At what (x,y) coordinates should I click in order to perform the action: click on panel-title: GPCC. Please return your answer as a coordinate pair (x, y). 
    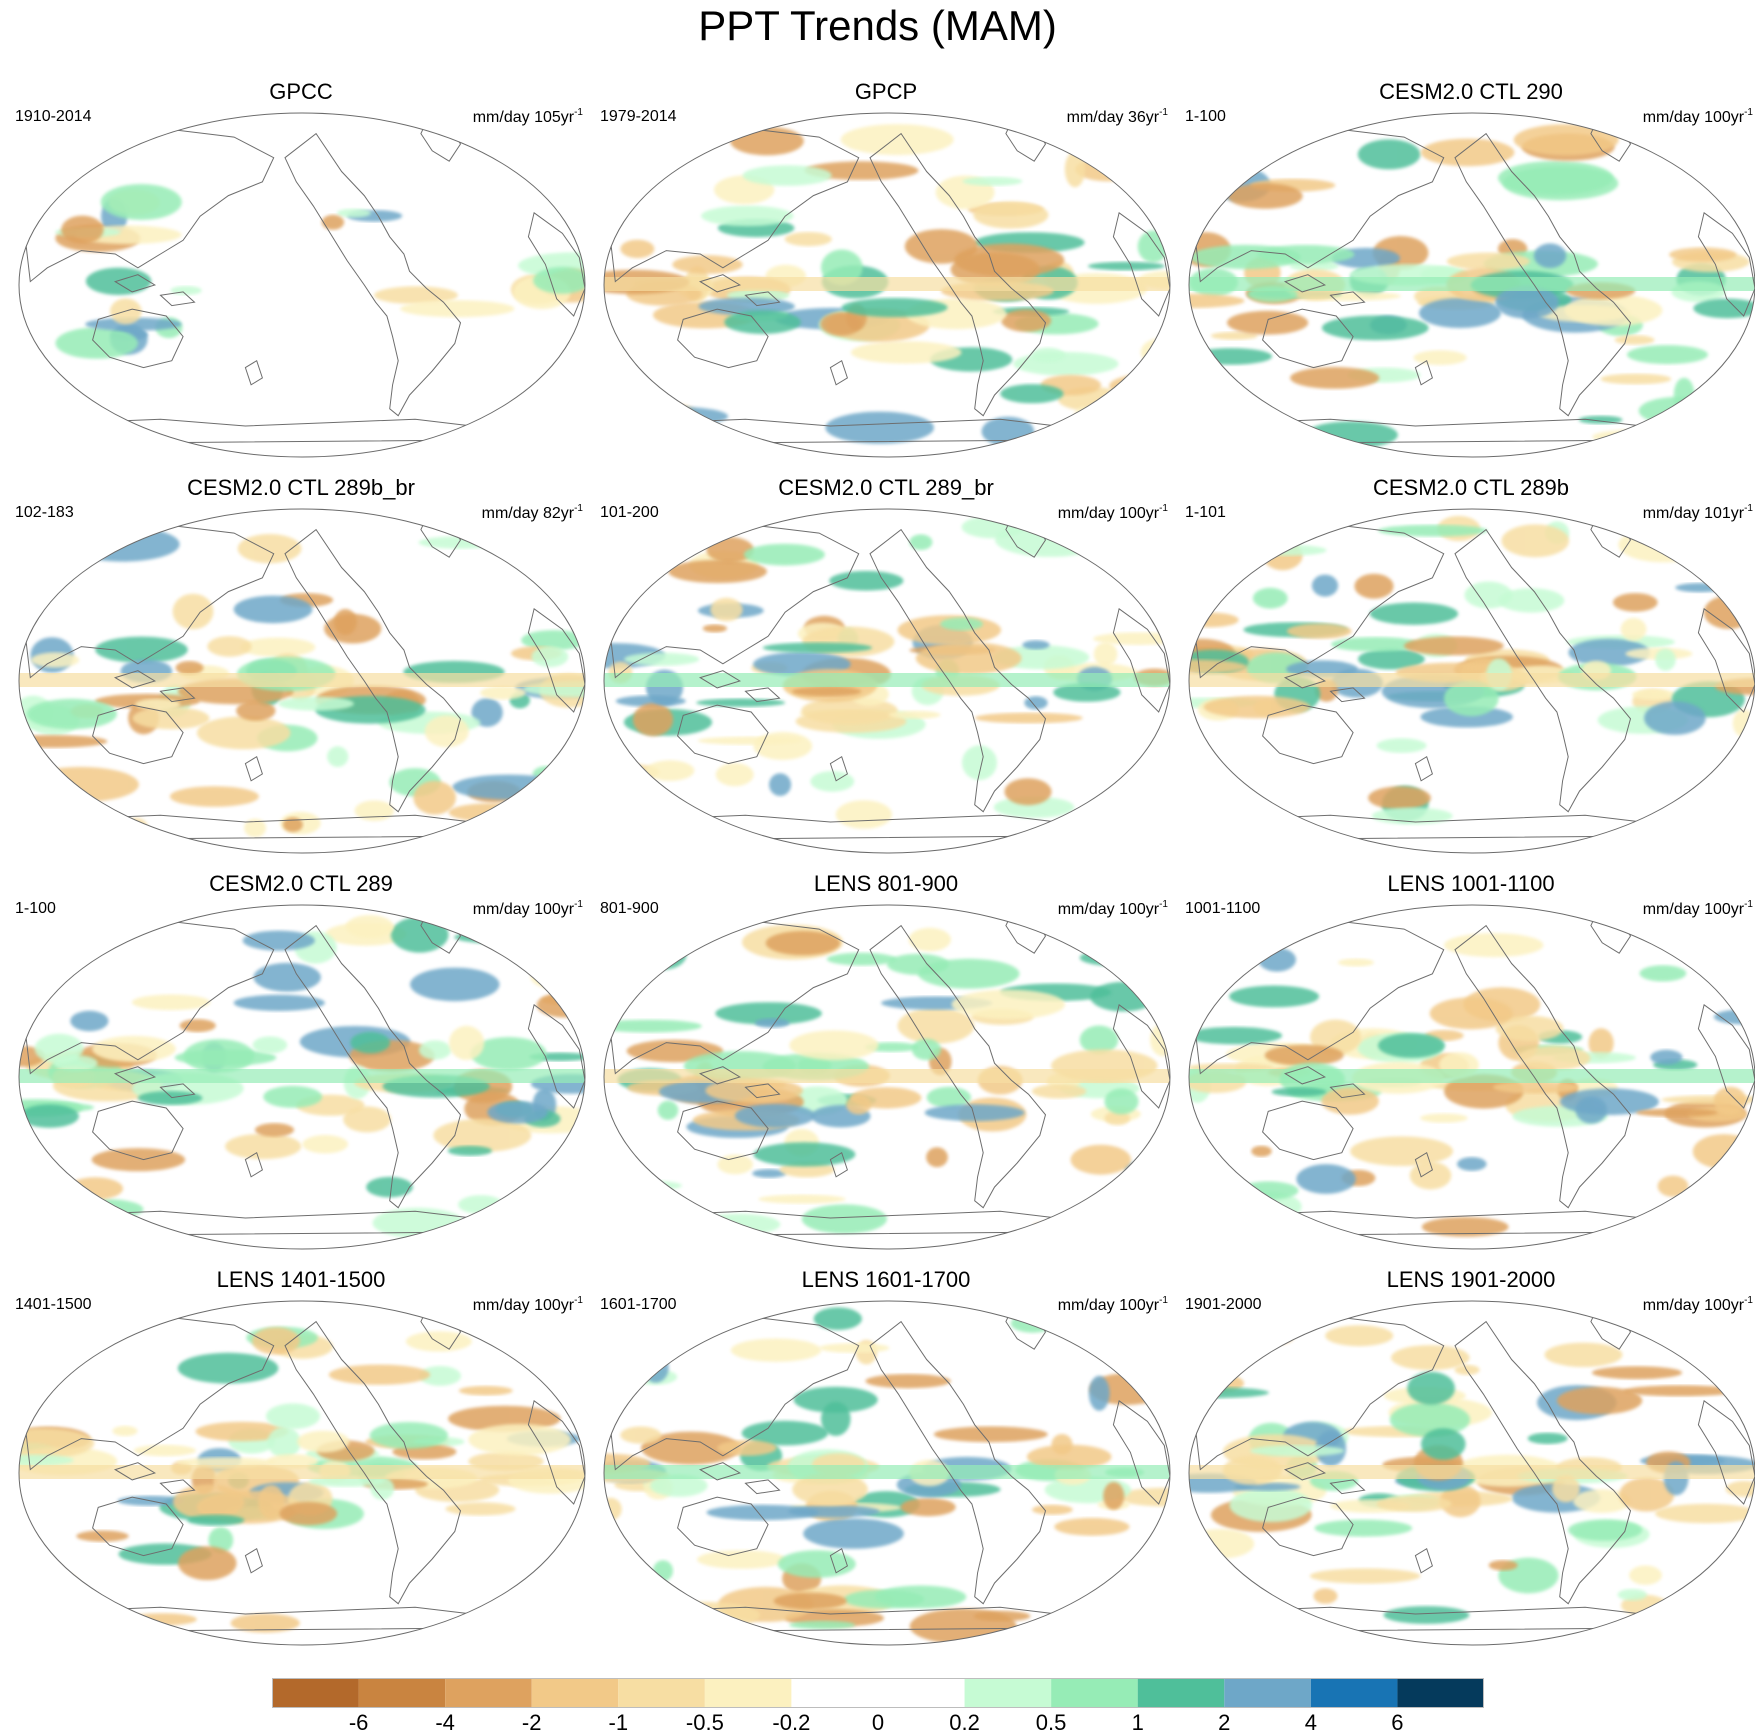
    Looking at the image, I should click on (301, 91).